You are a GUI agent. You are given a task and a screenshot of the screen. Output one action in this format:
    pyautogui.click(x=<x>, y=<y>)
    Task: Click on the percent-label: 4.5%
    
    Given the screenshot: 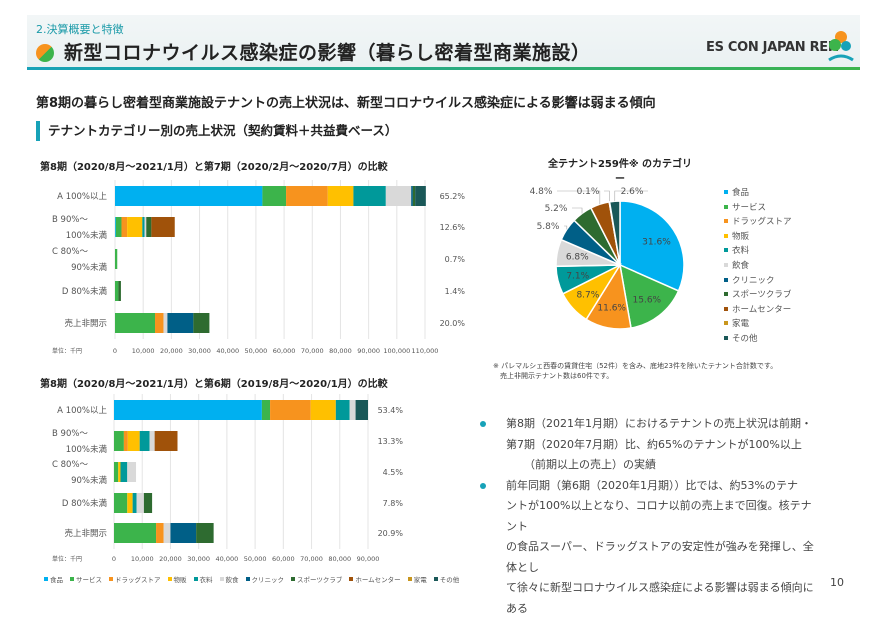 What is the action you would take?
    pyautogui.click(x=393, y=472)
    